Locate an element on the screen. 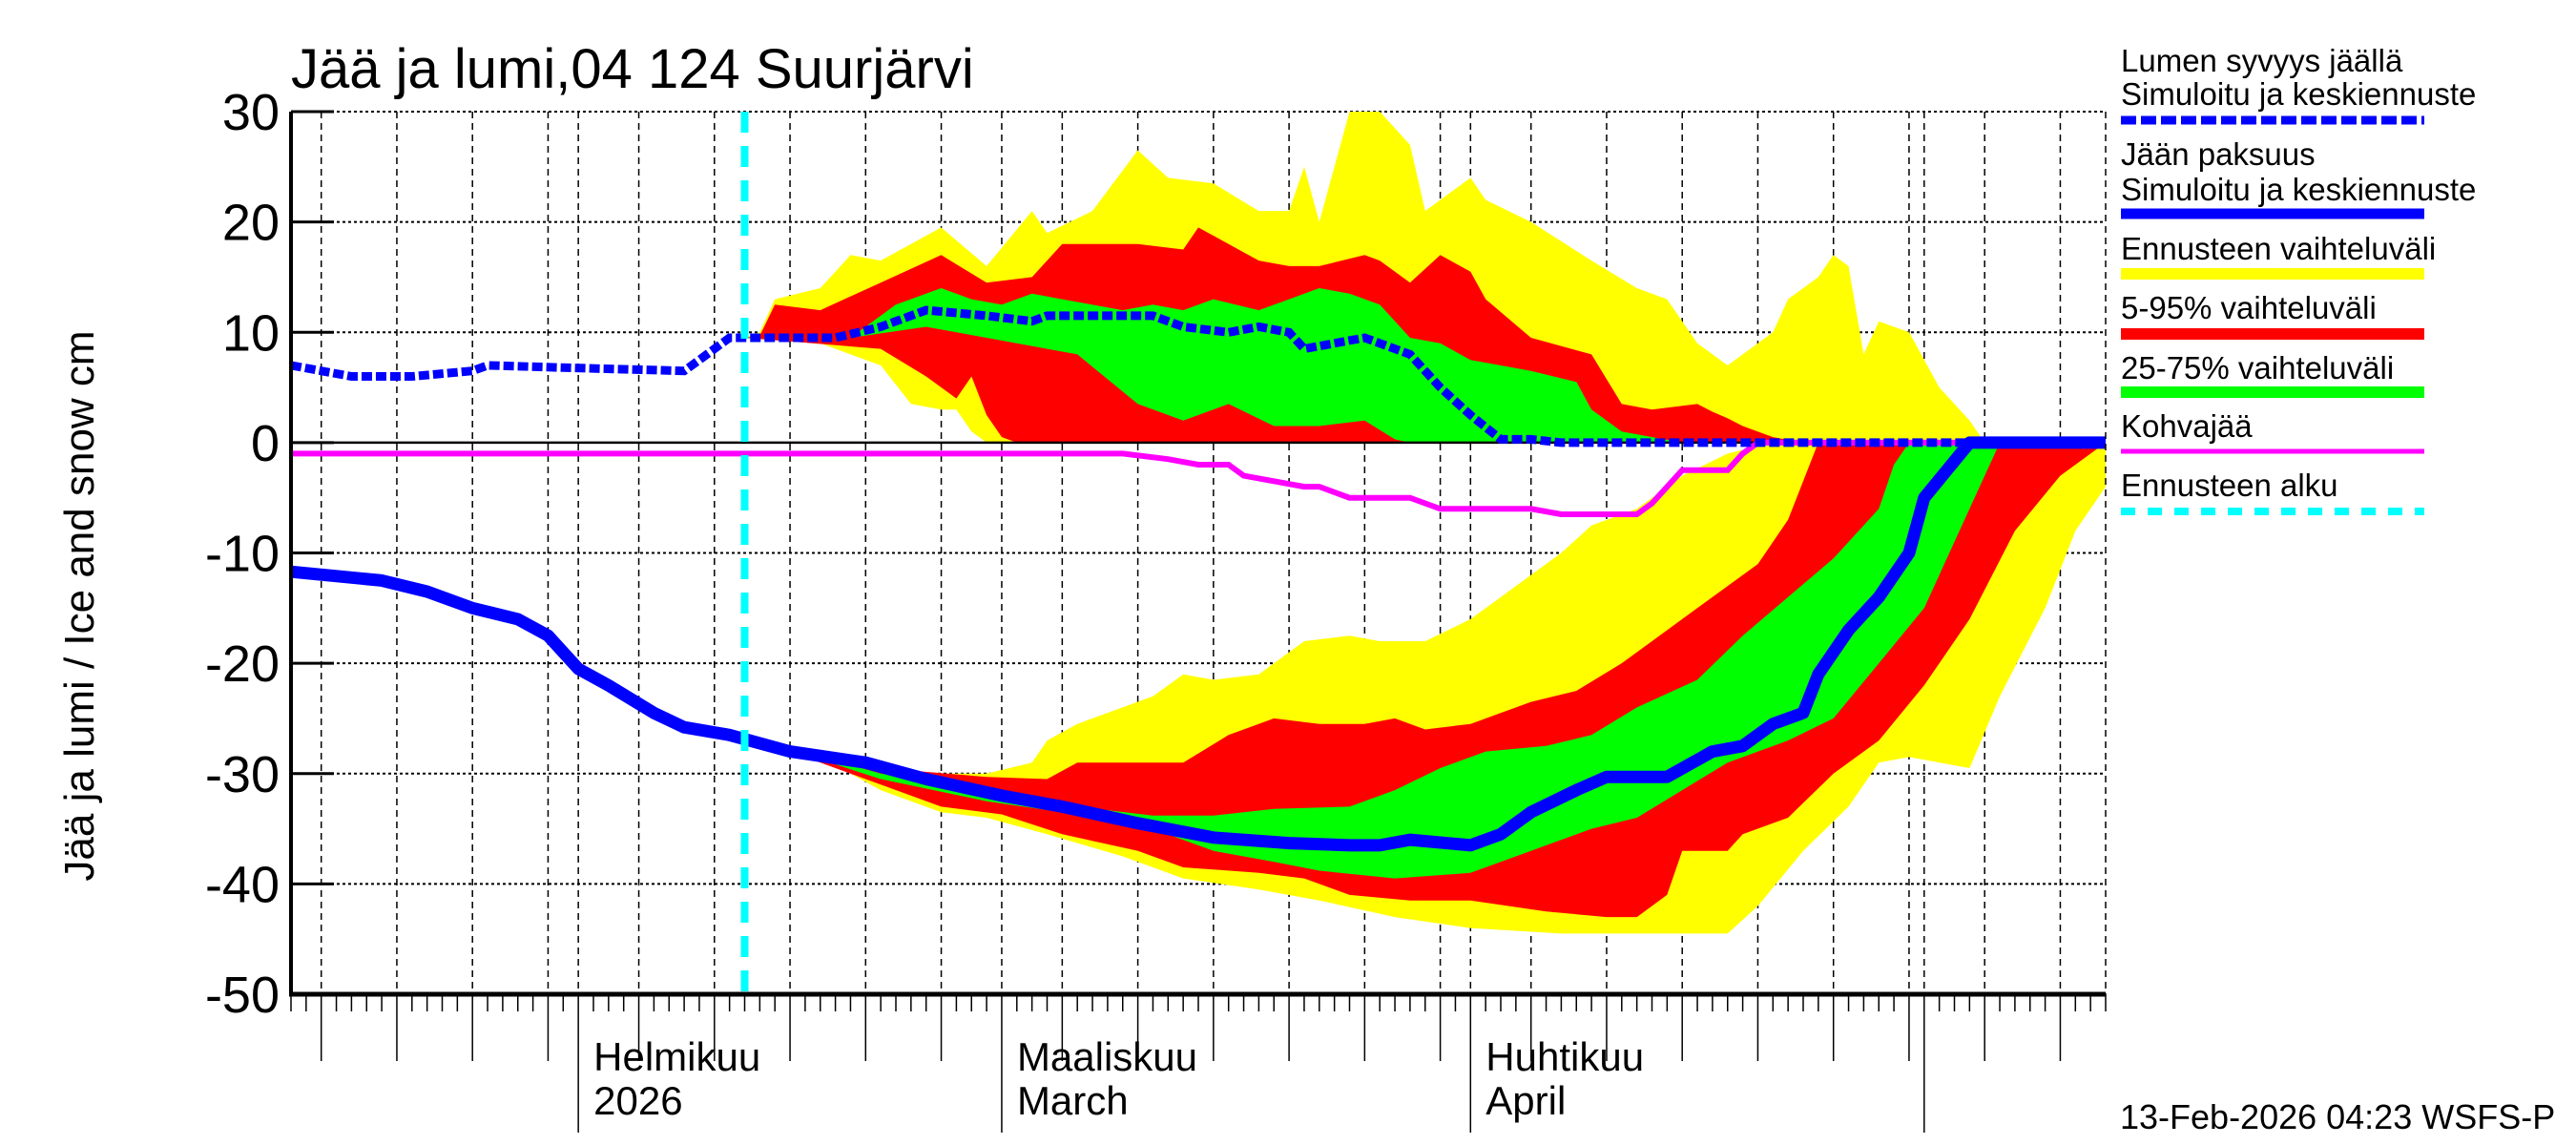 This screenshot has height=1145, width=2576. y-tick-label: -40 is located at coordinates (242, 884).